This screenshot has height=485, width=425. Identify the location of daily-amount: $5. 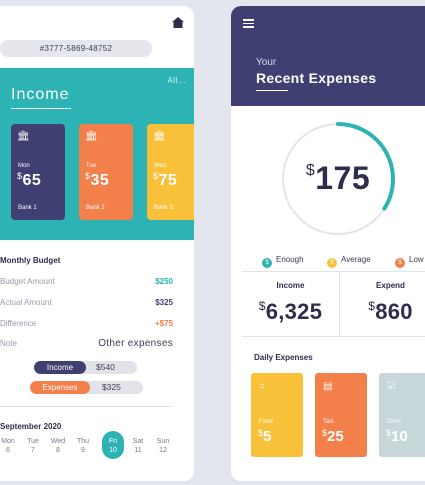
(265, 436).